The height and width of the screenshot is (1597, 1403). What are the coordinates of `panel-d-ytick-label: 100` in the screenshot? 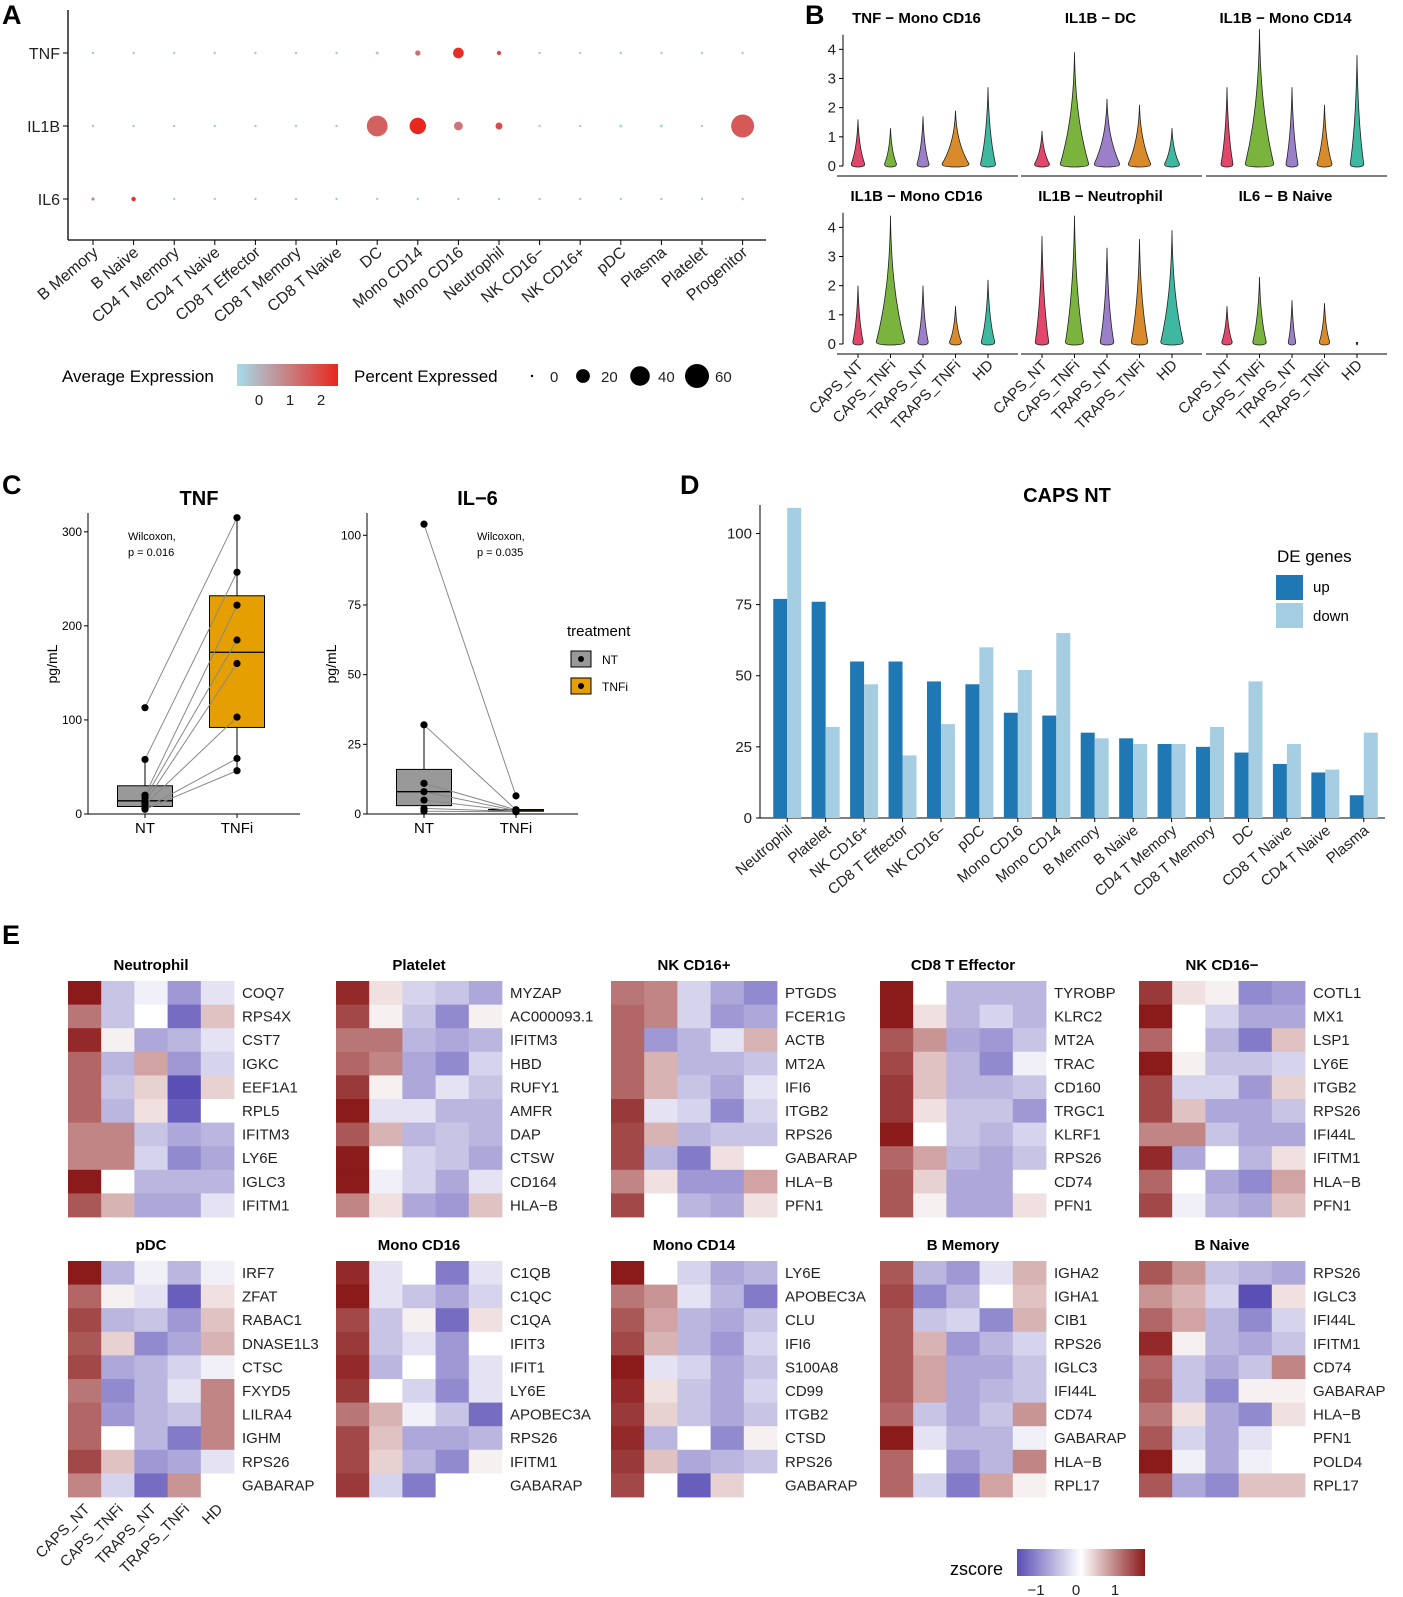 It's located at (739, 533).